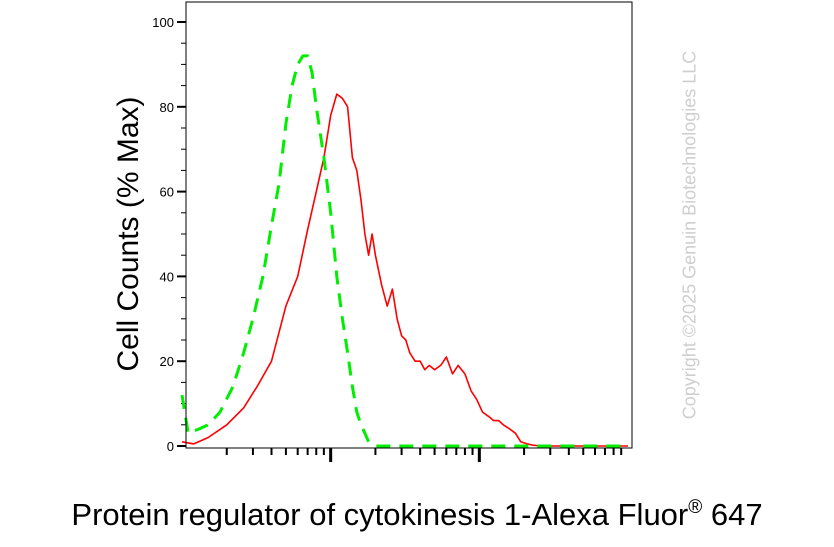 Image resolution: width=834 pixels, height=547 pixels. What do you see at coordinates (732, 514) in the screenshot?
I see `x-axis-title-suffix: 647` at bounding box center [732, 514].